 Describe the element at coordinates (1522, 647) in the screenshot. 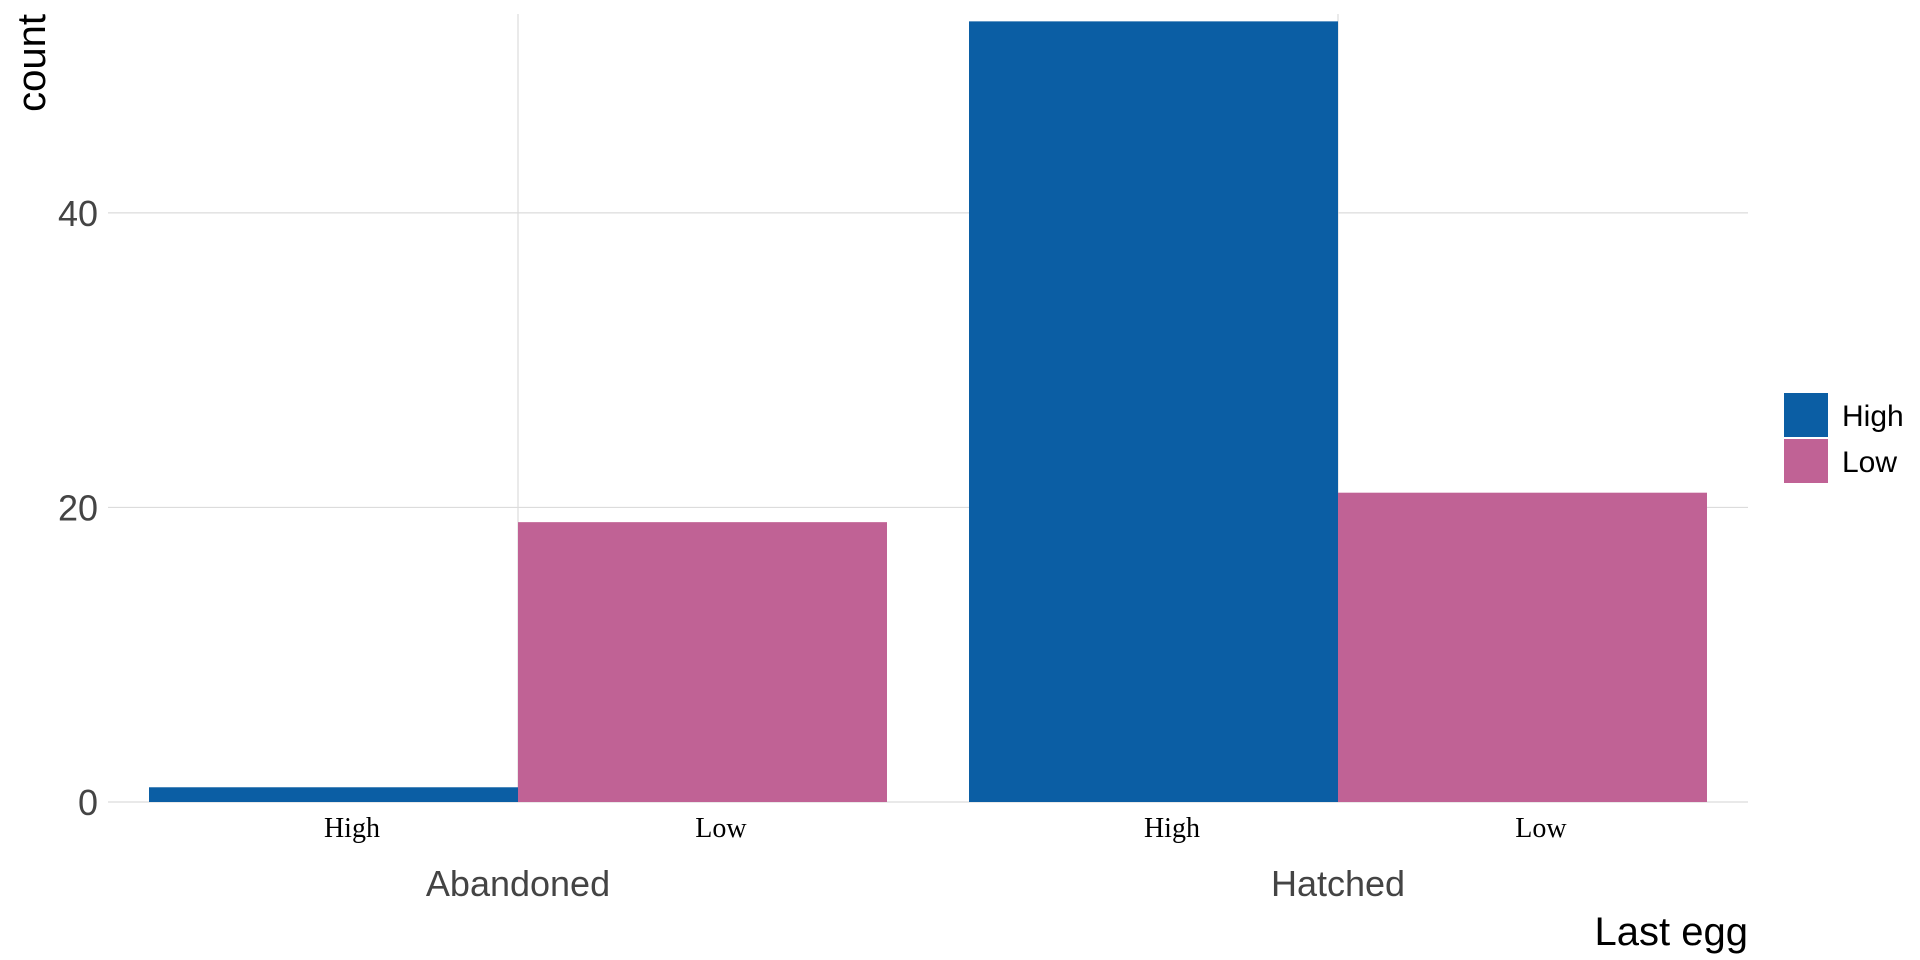

I see `bar-hatched-low` at that location.